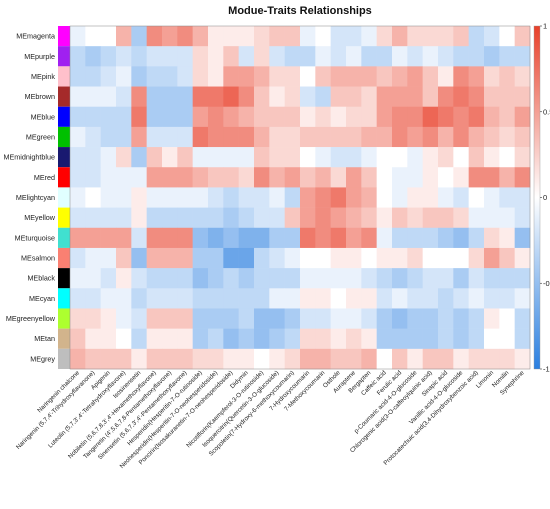 This screenshot has height=509, width=550. Describe the element at coordinates (31, 318) in the screenshot. I see `row-label: MEgreenyellow` at that location.